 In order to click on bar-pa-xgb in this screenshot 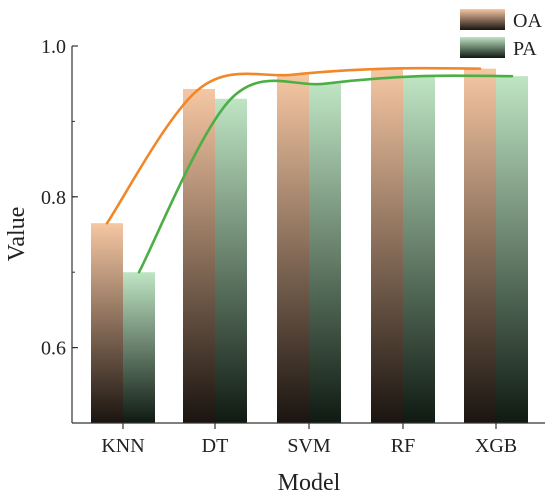, I will do `click(512, 249)`.